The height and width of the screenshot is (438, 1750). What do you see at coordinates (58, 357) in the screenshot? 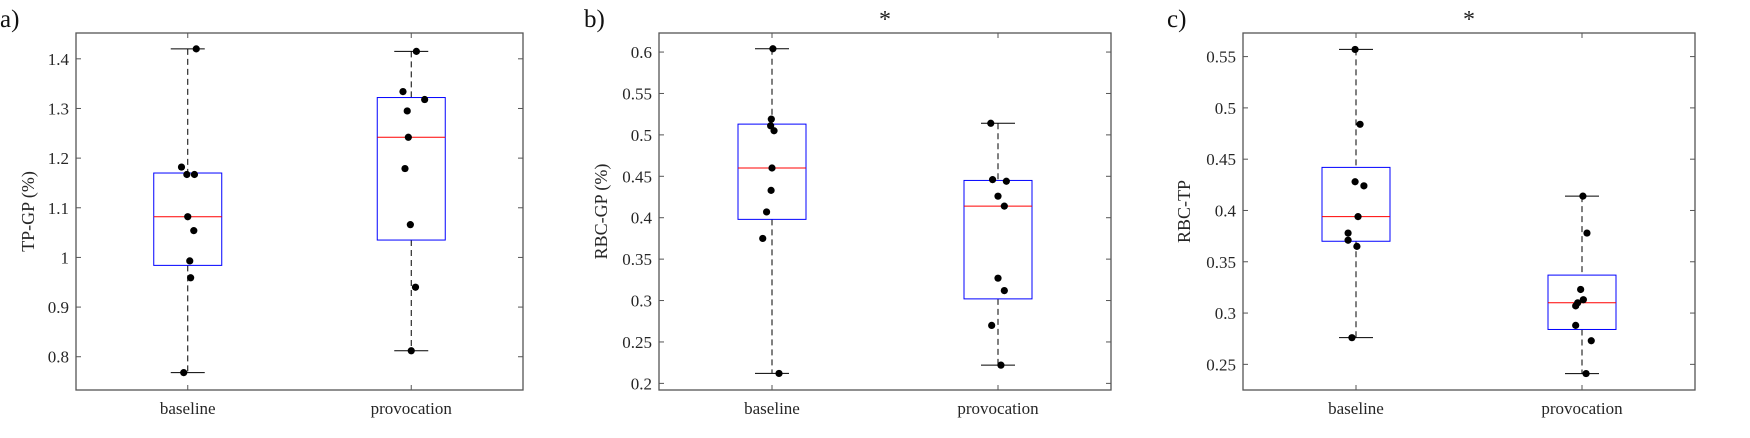
I see `y-tick-label: 0.8` at bounding box center [58, 357].